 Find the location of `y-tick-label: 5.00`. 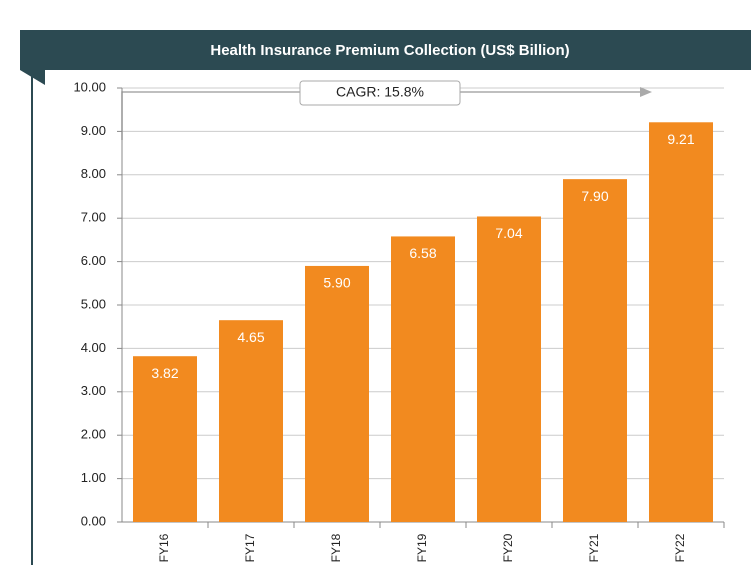

y-tick-label: 5.00 is located at coordinates (93, 303).